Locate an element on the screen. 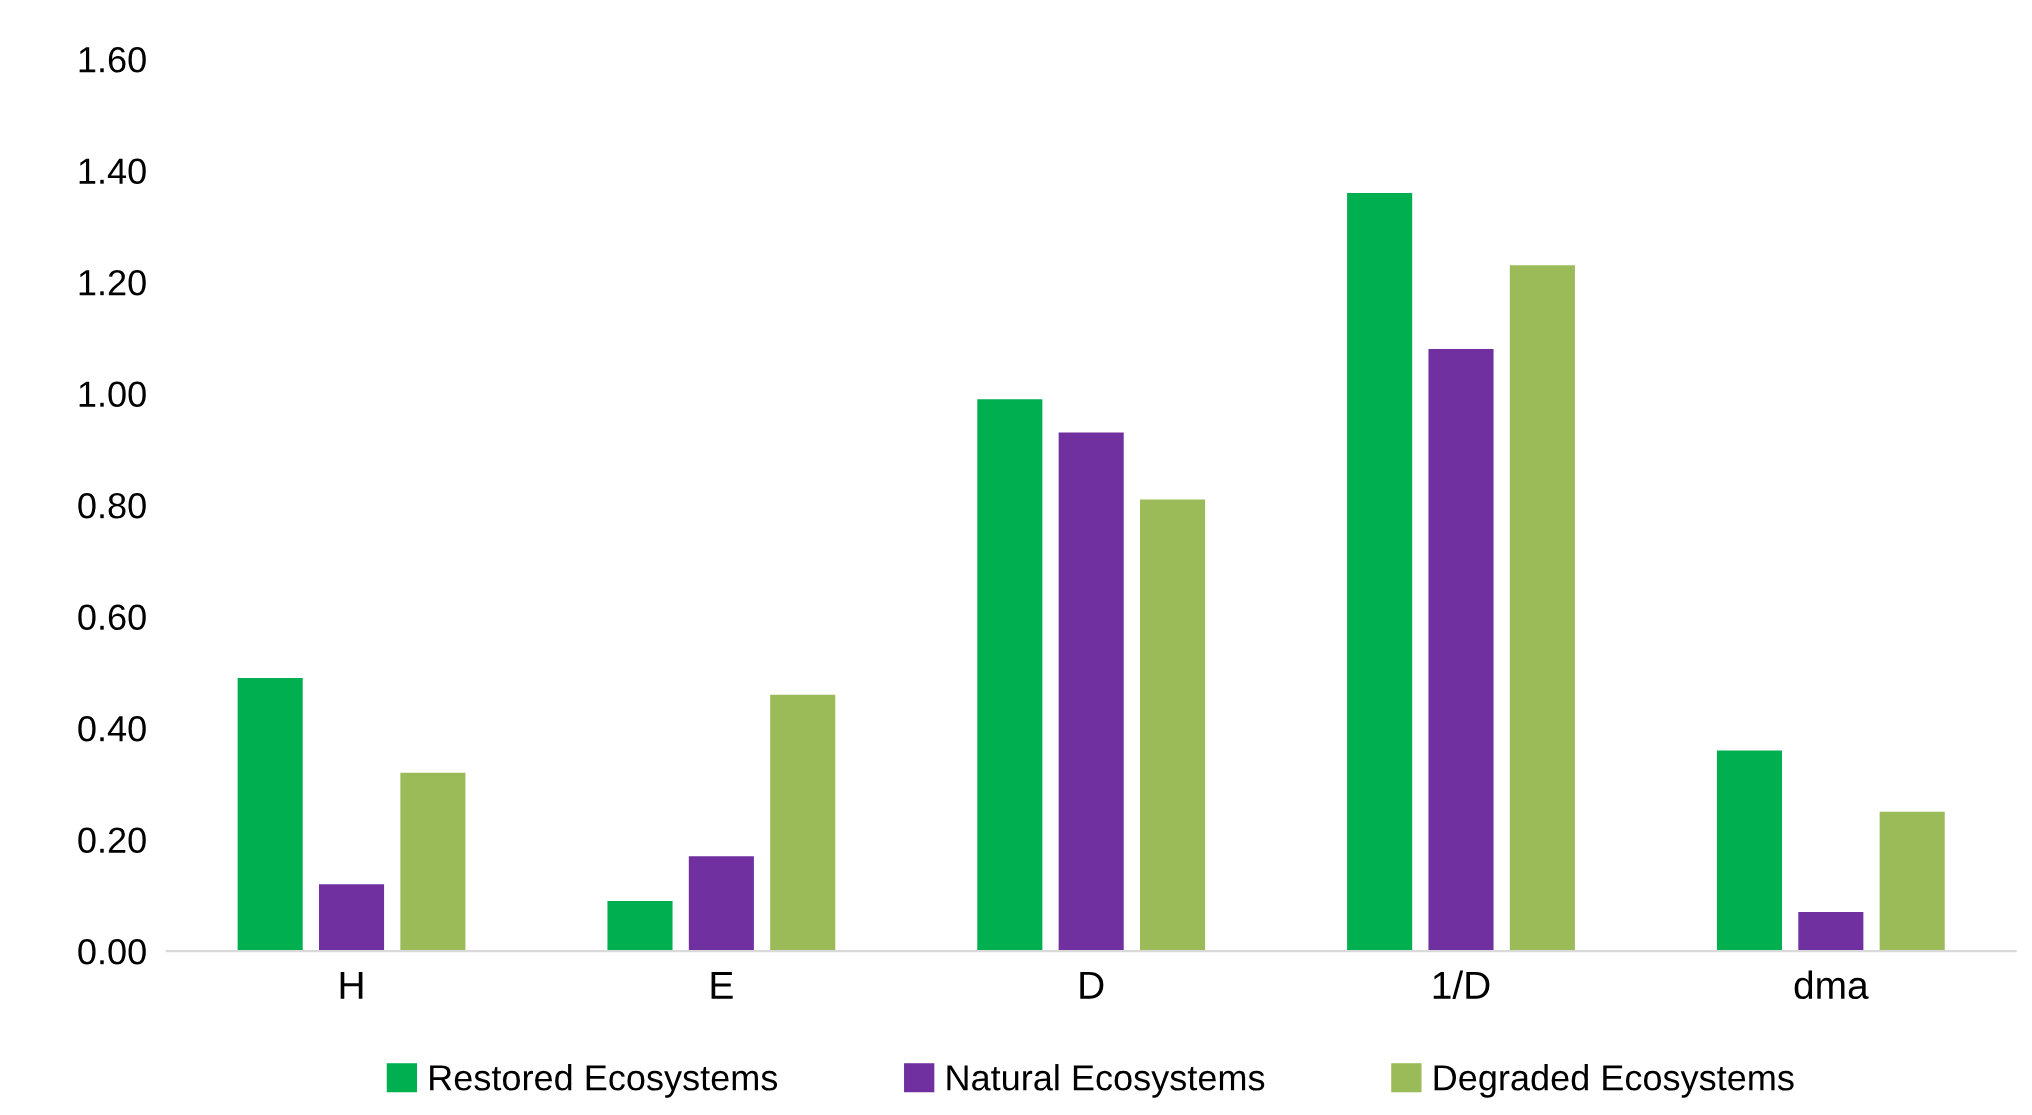 The width and height of the screenshot is (2032, 1115). y-tick-label: 0.60 is located at coordinates (112, 617).